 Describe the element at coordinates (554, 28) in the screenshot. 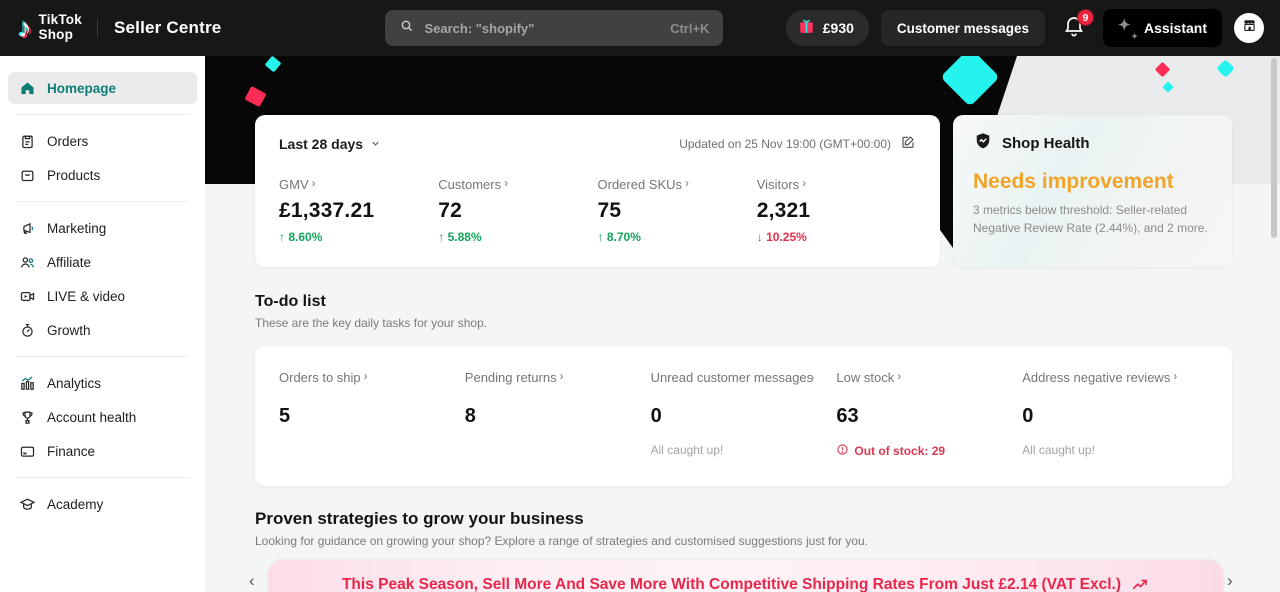

I see `search-input: Search: "shopify" Ctrl+K` at that location.